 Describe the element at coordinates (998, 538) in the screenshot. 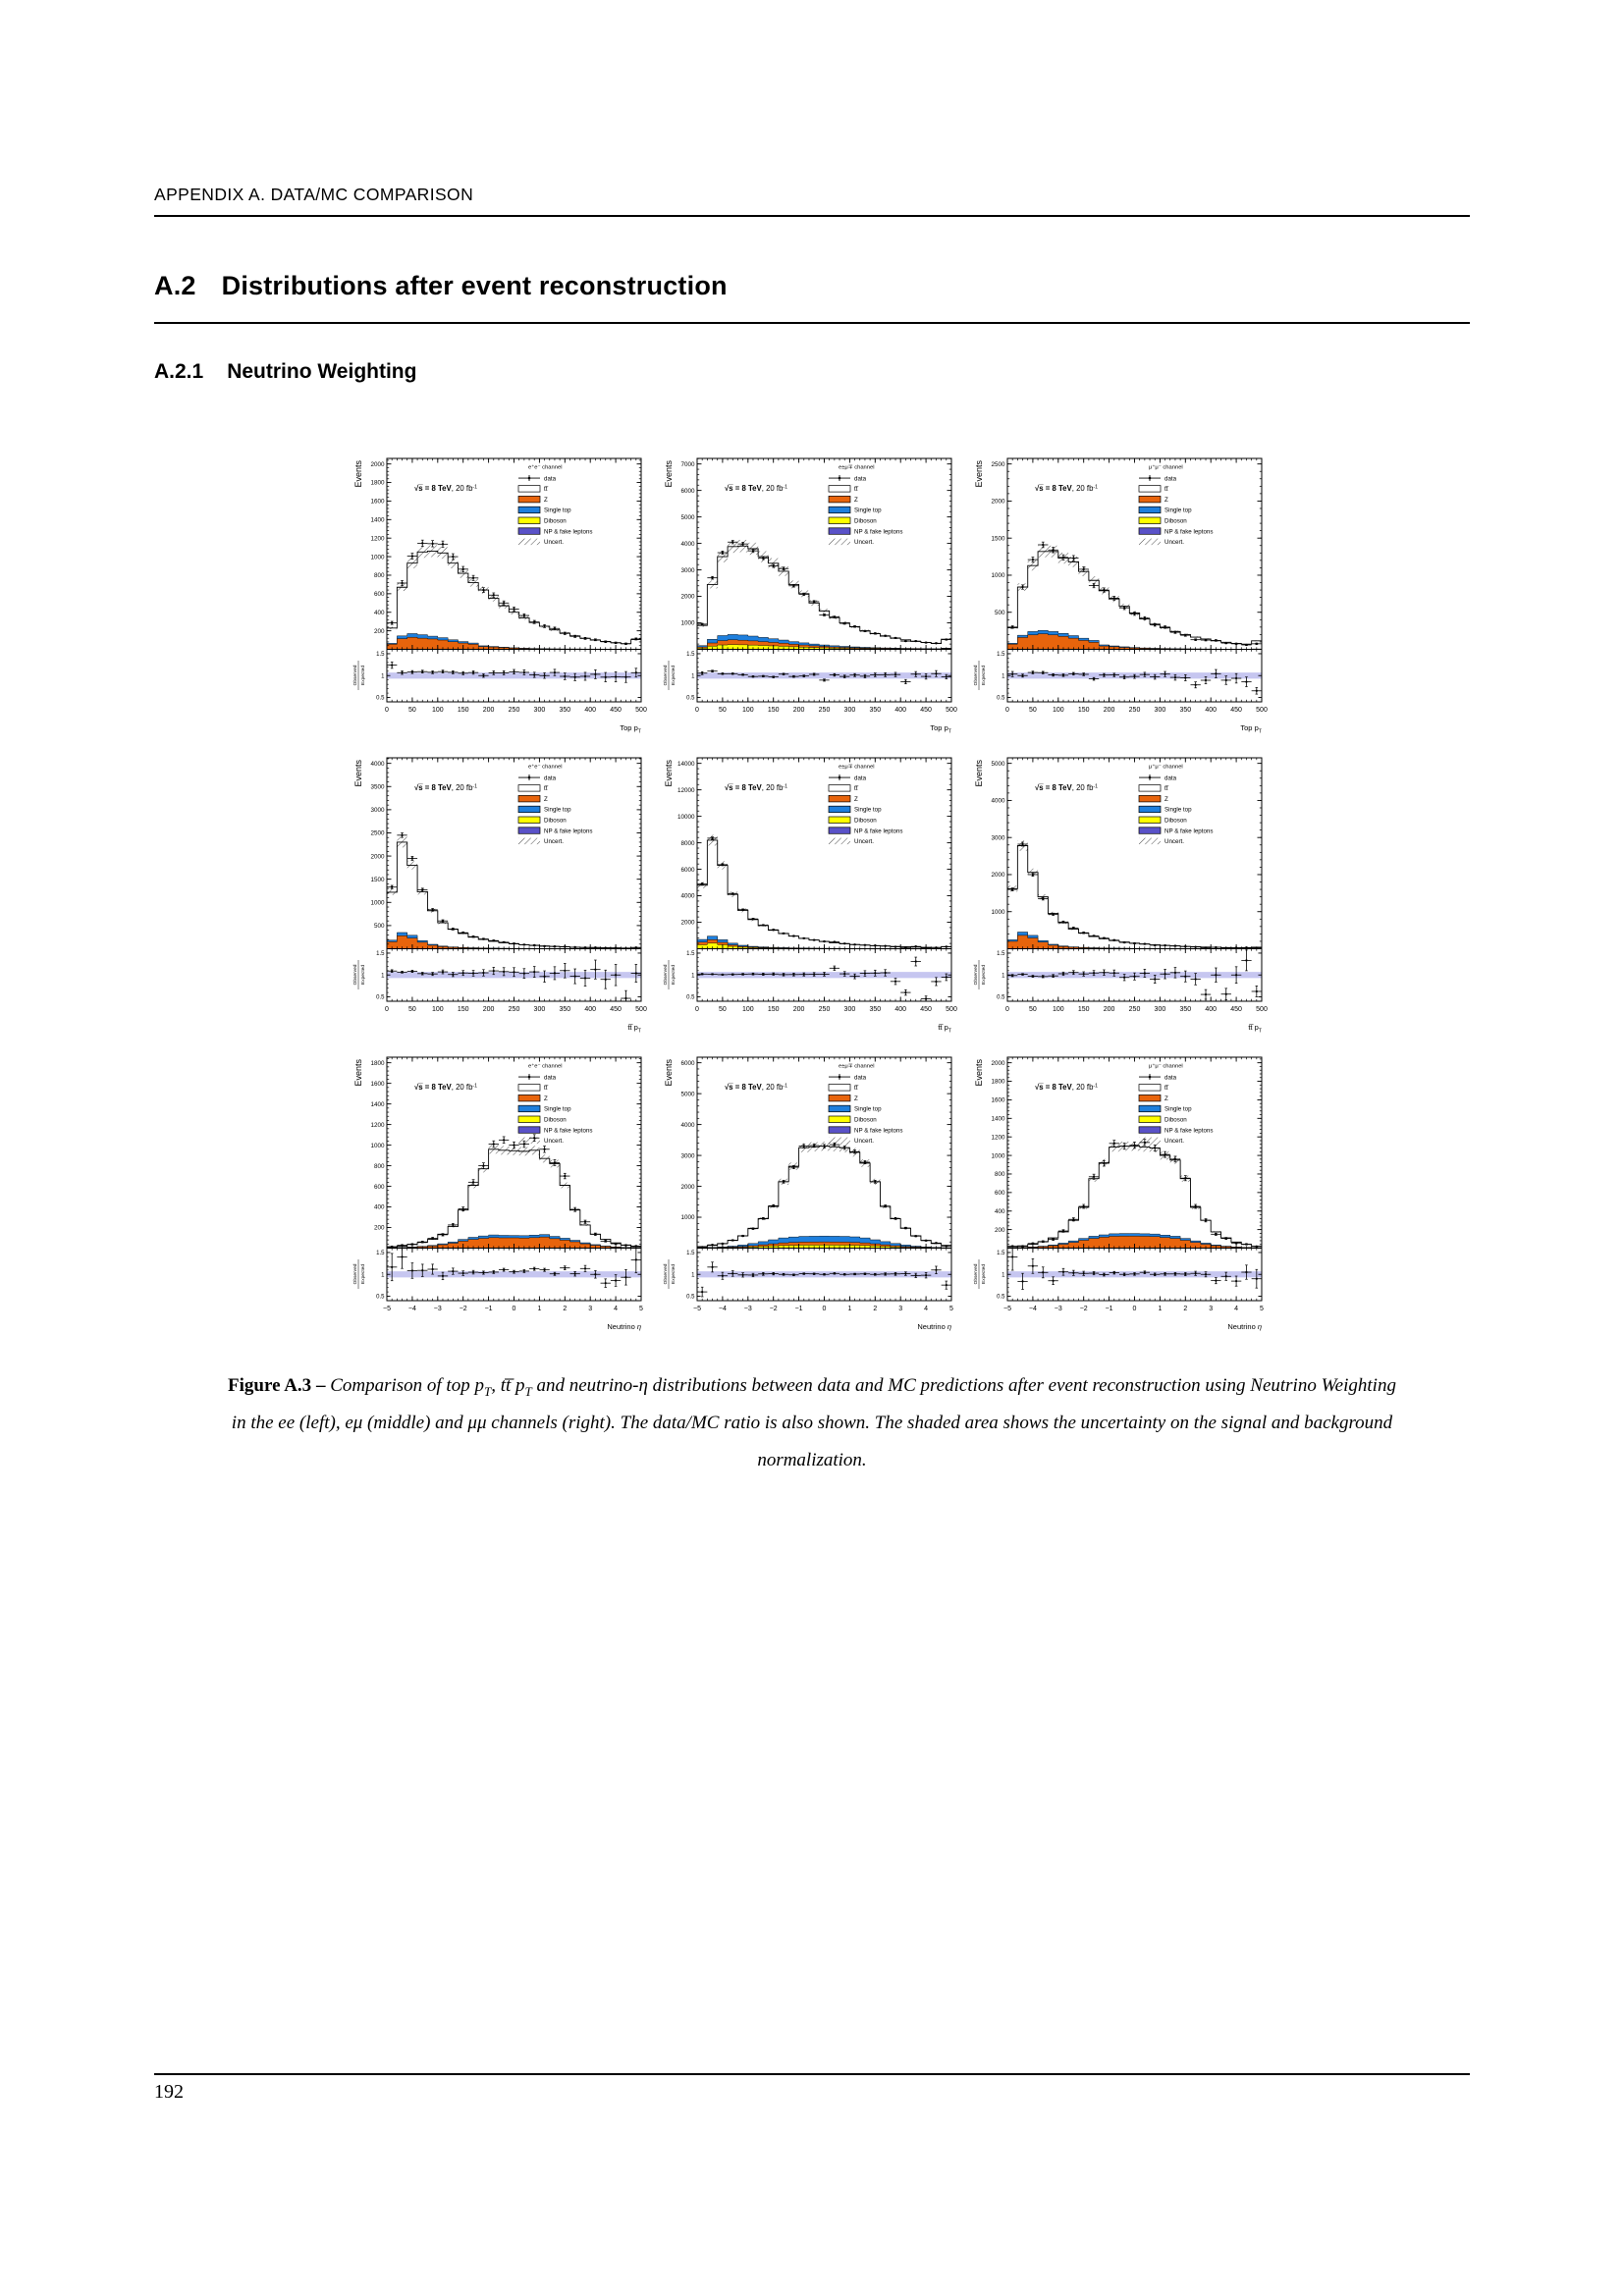

I see `svg-text: 1500` at that location.